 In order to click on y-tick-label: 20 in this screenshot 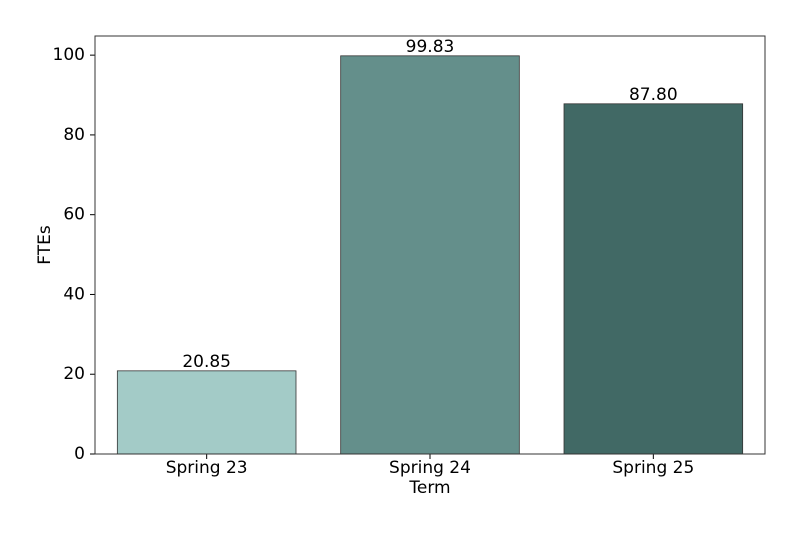, I will do `click(74, 374)`.